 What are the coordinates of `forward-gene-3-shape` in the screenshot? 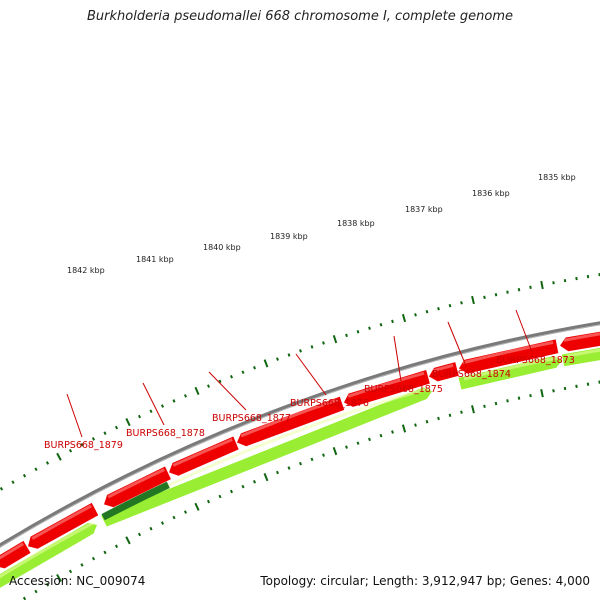 It's located at (510, 373).